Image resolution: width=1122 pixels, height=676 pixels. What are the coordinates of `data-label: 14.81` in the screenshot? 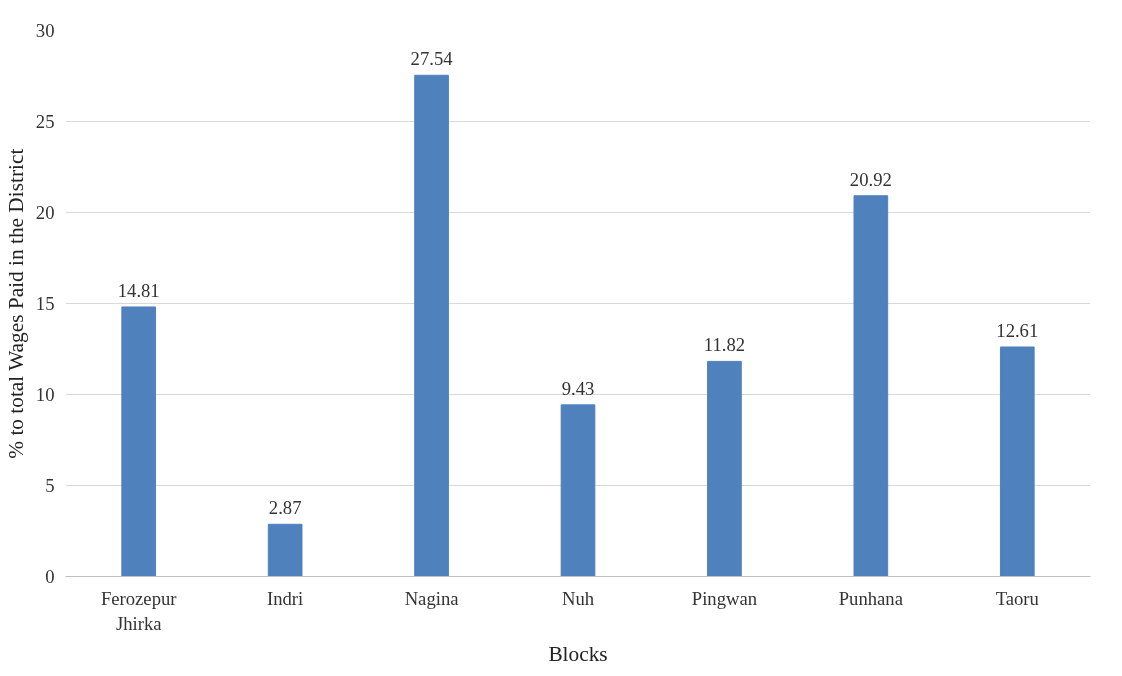 It's located at (138, 290).